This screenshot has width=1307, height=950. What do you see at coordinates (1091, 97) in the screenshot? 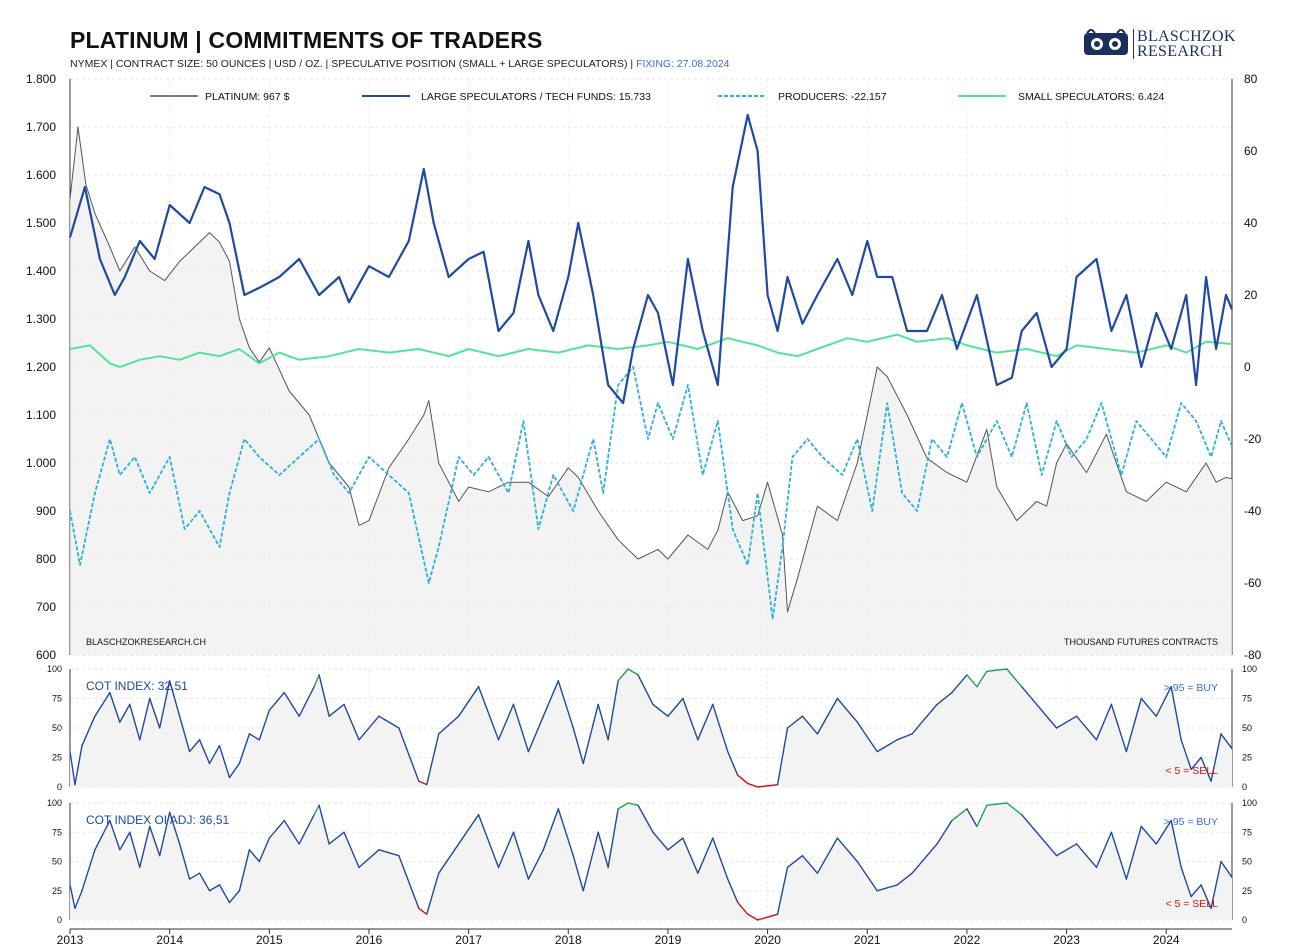
I see `legend-label: SMALL SPECULATORS: 6.424` at bounding box center [1091, 97].